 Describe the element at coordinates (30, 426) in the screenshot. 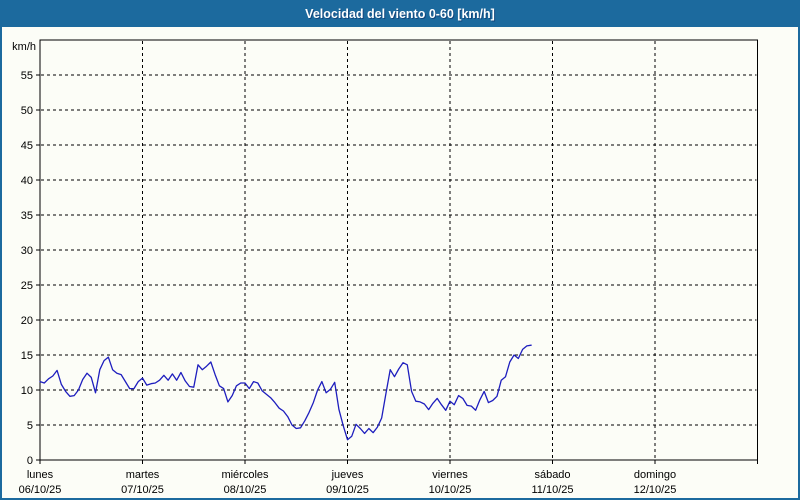

I see `y-axis-tick-label: 5` at that location.